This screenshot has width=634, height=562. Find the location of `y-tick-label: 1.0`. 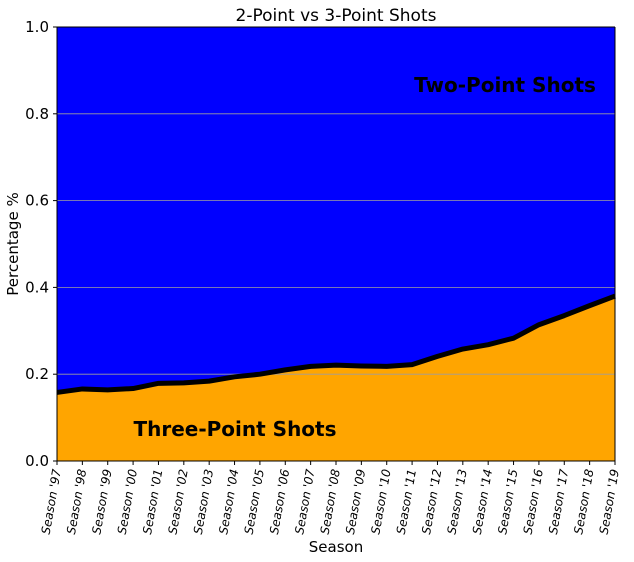

y-tick-label: 1.0 is located at coordinates (37, 27).